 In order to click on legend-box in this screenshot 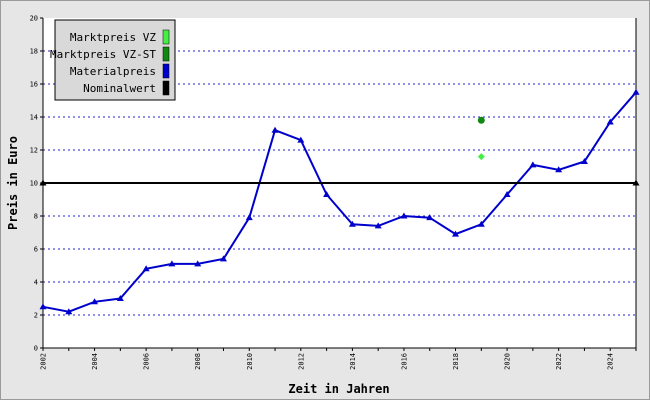, I will do `click(115, 60)`.